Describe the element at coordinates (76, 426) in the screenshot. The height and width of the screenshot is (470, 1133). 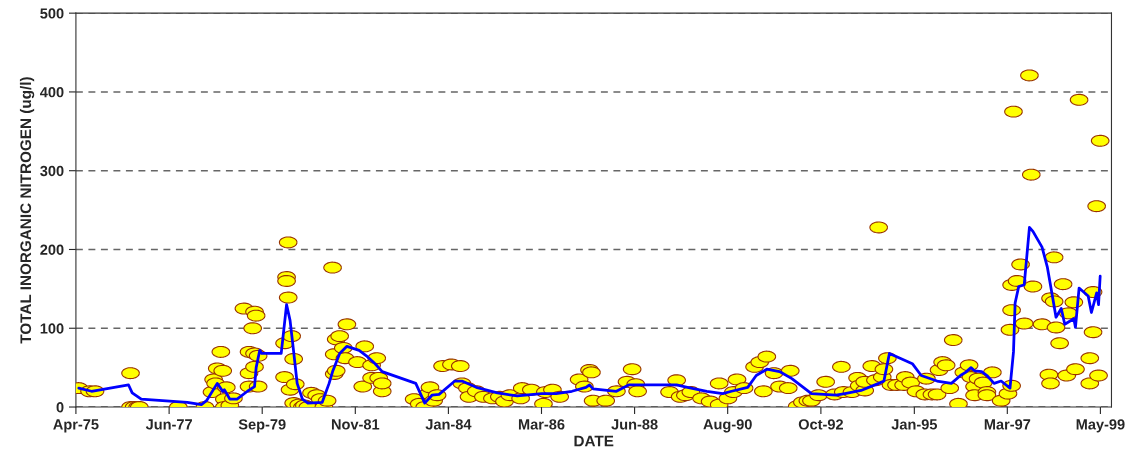
I see `x-tick-label: Apr-75` at that location.